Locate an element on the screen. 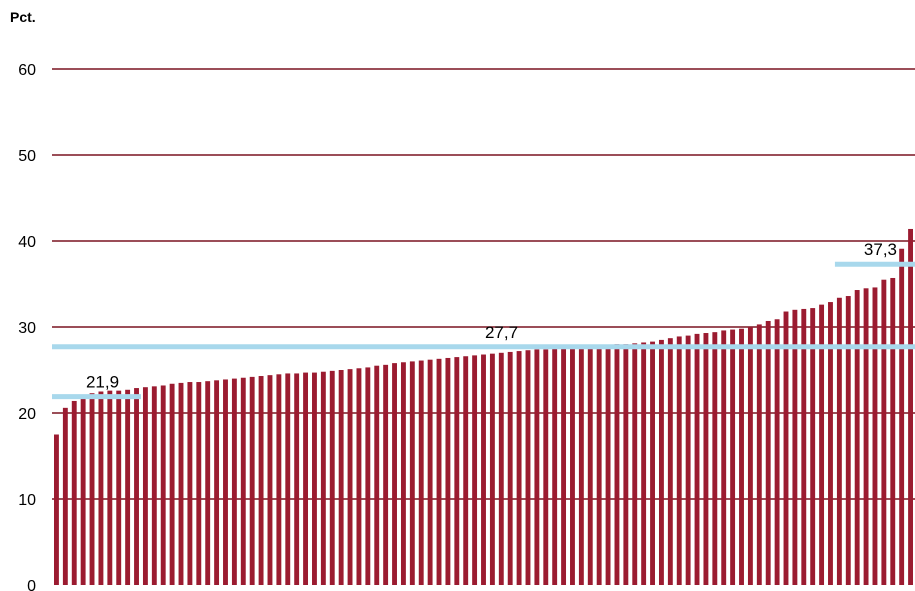  y-tick-label-10: 10 is located at coordinates (27, 500).